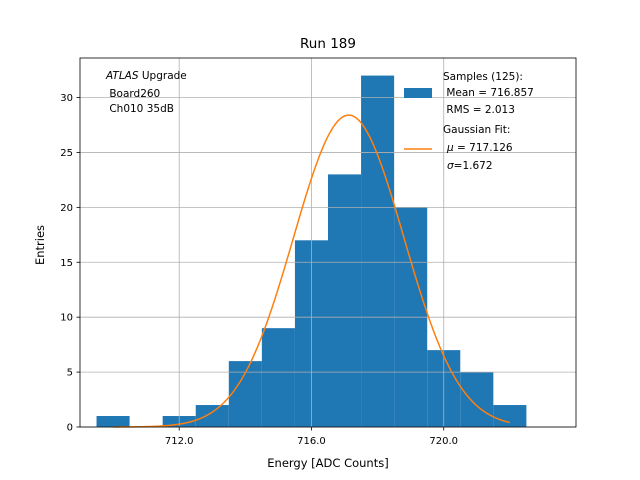 The image size is (640, 480). What do you see at coordinates (70, 428) in the screenshot?
I see `y-tick-label: 0` at bounding box center [70, 428].